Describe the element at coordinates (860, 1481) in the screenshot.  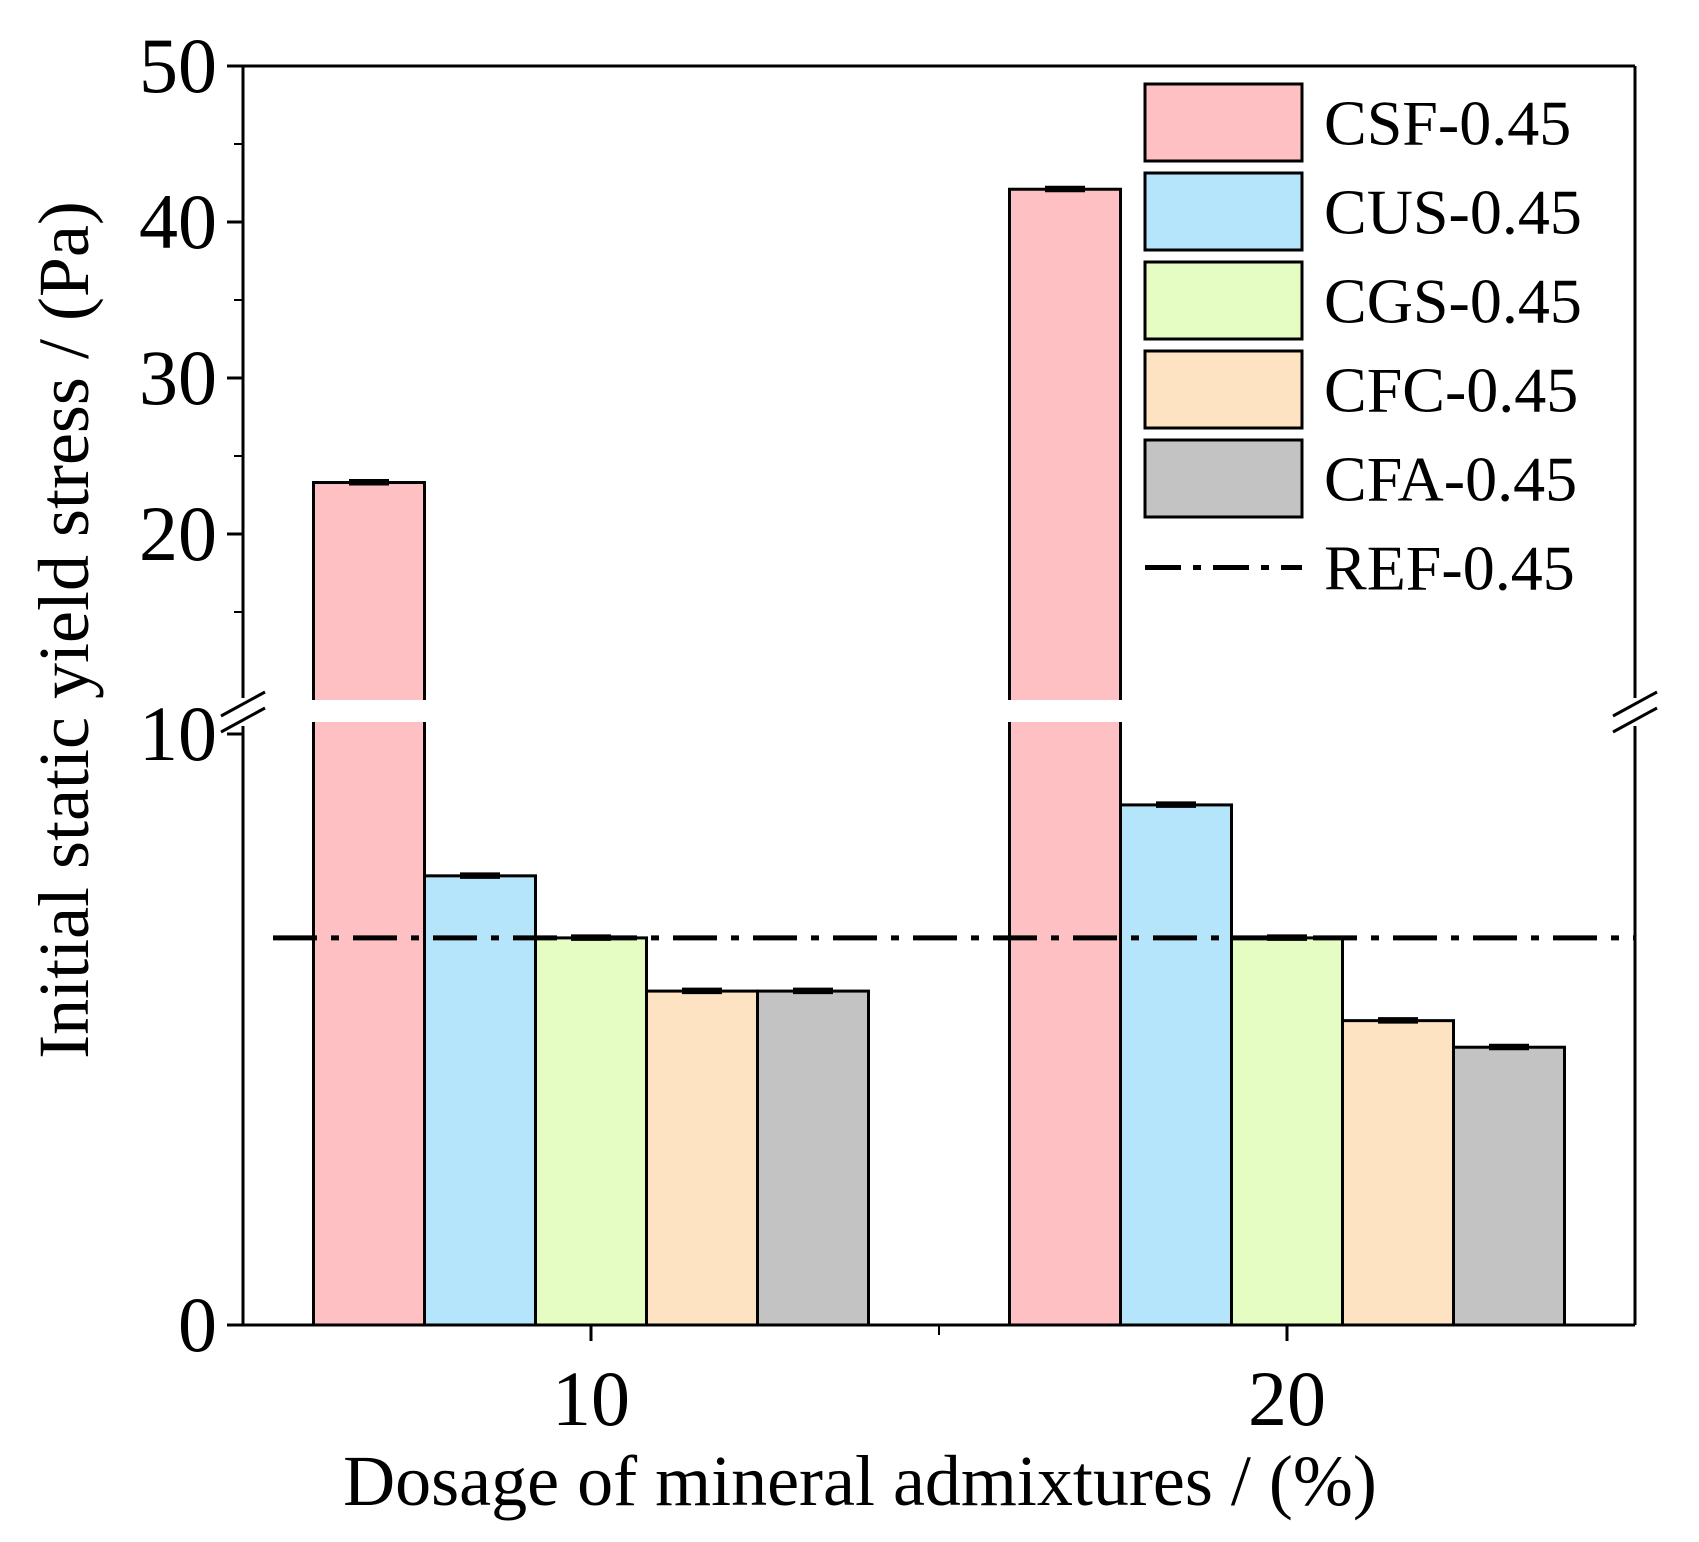
I see `x-axis-title: Dosage of mineral admixtures / (%)` at that location.